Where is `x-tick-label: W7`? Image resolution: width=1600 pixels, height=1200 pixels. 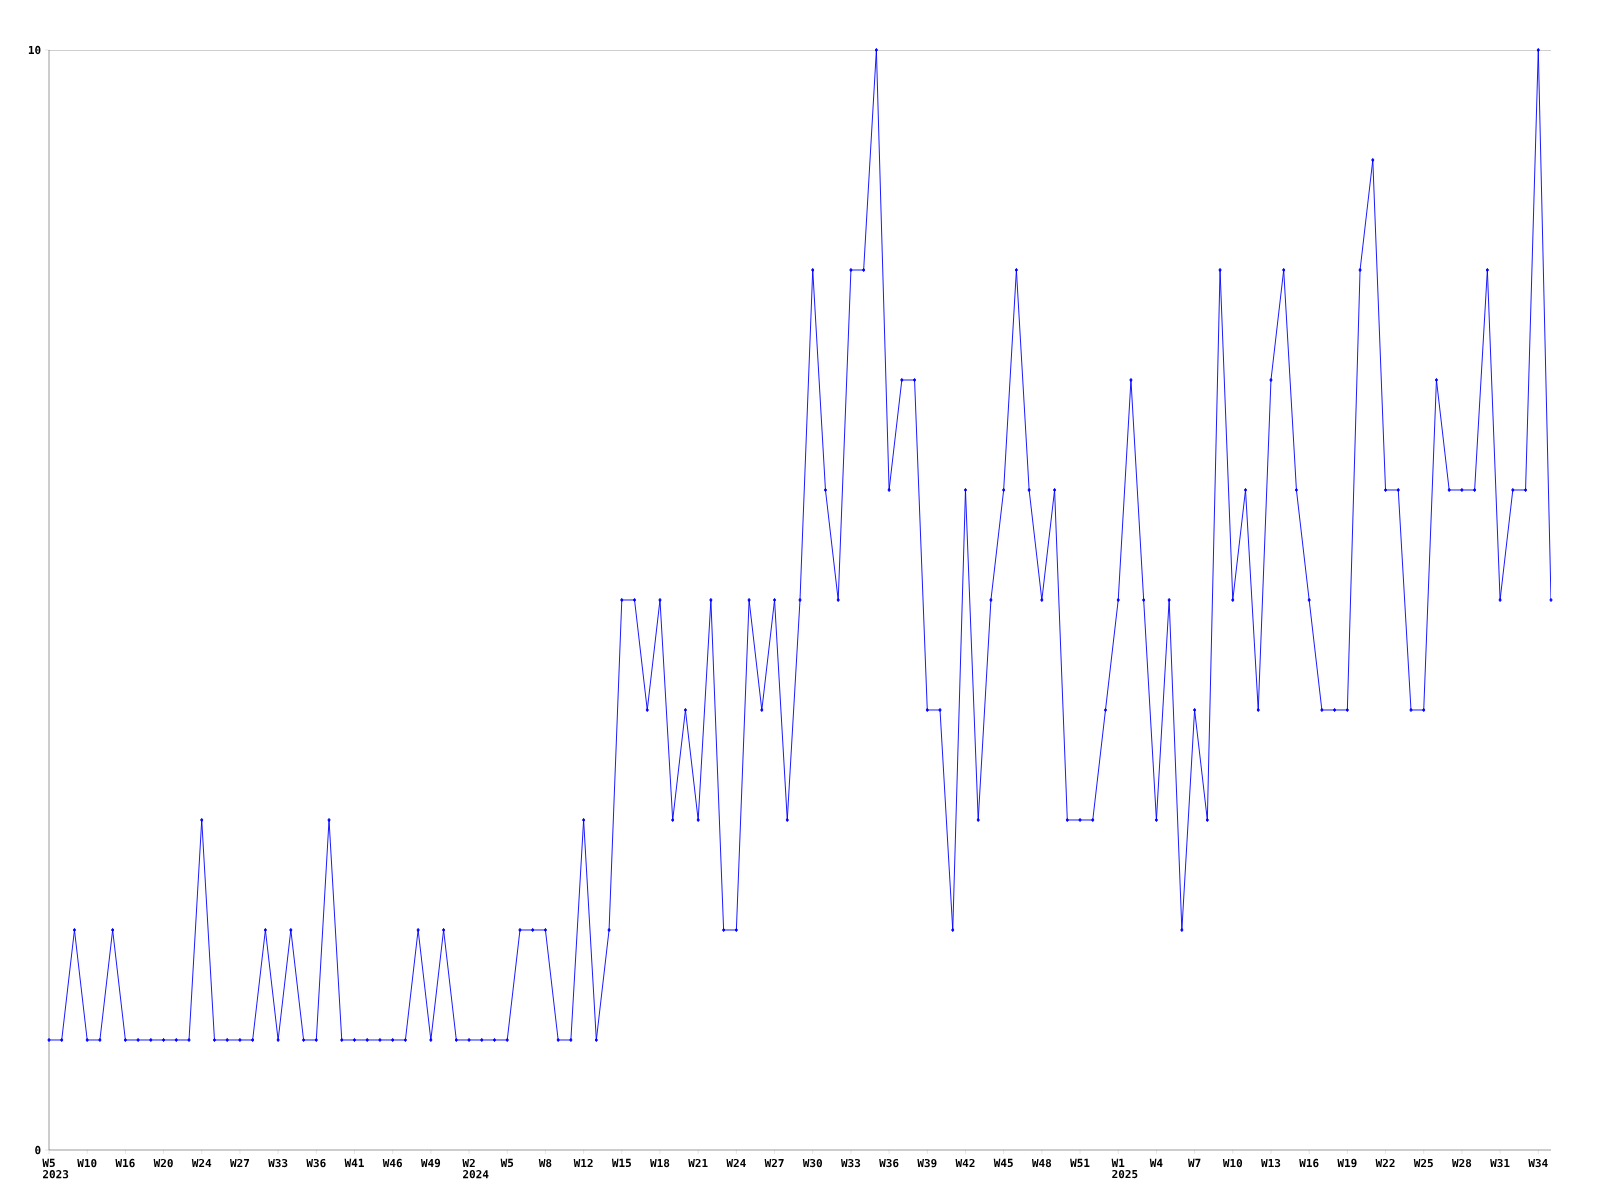
x-tick-label: W7 is located at coordinates (1194, 1162).